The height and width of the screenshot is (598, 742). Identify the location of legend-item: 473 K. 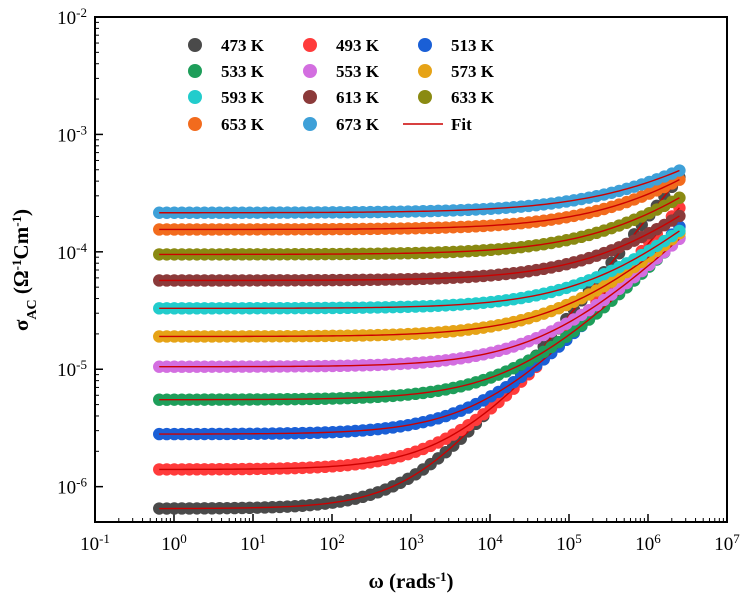
(226, 45).